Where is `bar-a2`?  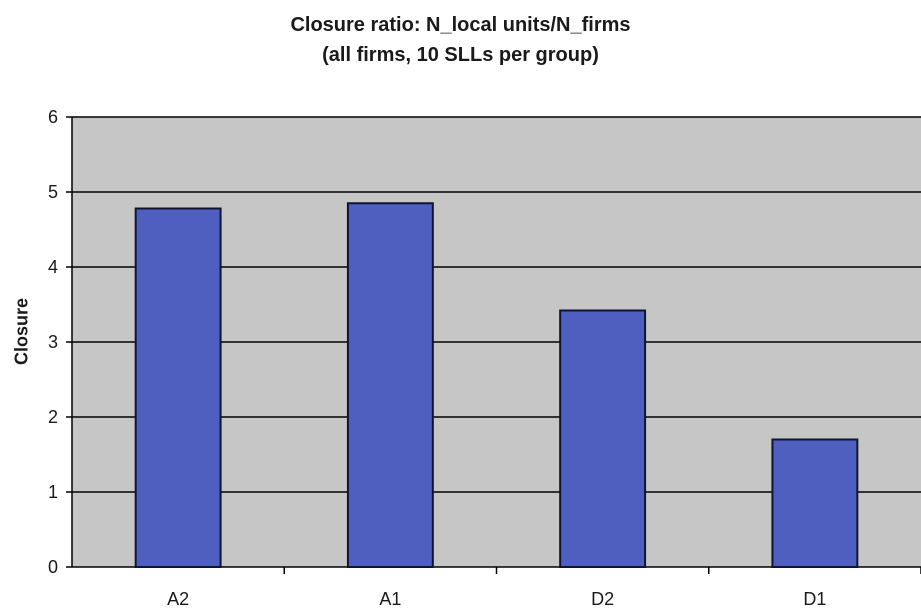 bar-a2 is located at coordinates (178, 387).